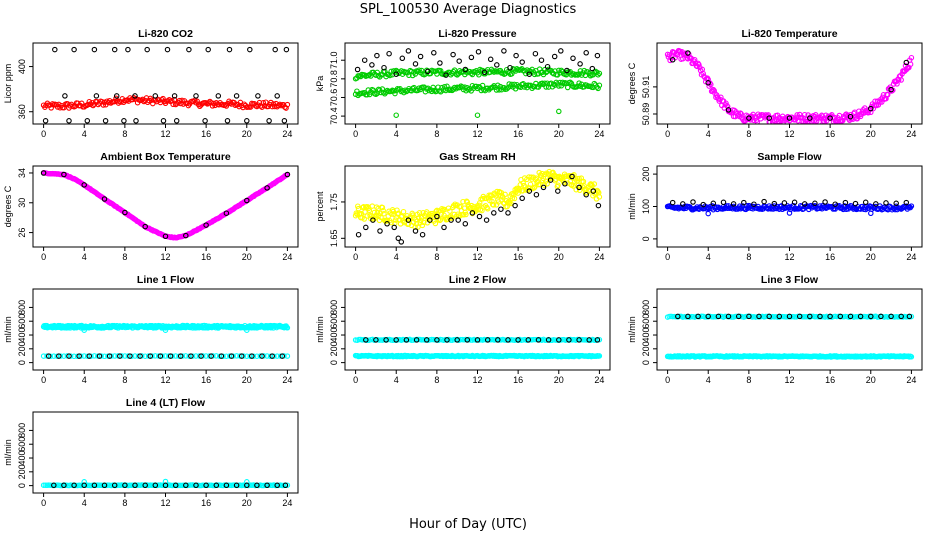  Describe the element at coordinates (151, 83) in the screenshot. I see `panel-co2: Li-820 CO2 Licor ppm 0 4 8 12 16 20 24 360 400` at that location.